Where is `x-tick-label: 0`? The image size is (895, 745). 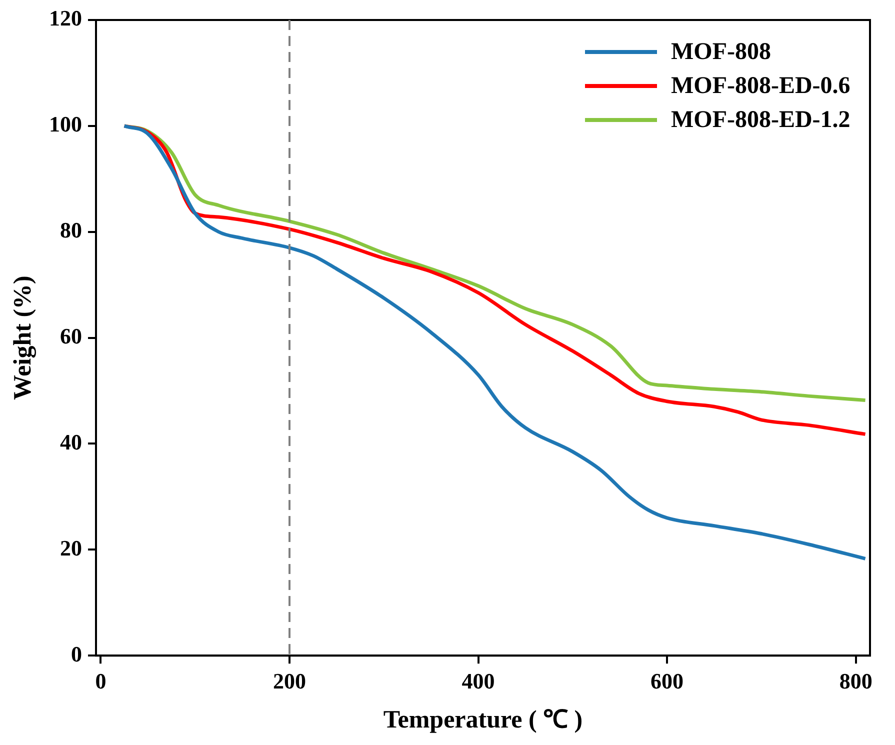 x-tick-label: 0 is located at coordinates (100, 681).